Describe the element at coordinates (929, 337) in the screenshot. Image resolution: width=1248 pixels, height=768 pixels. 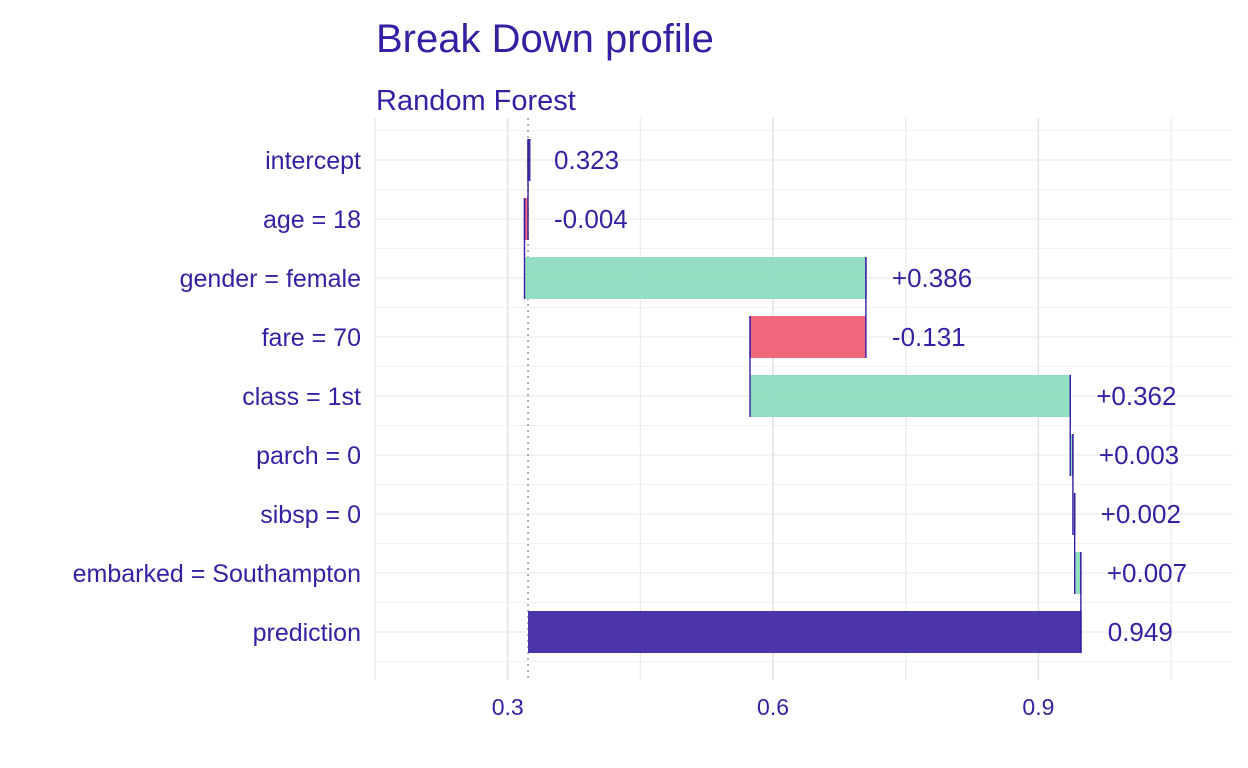
I see `value-label: -0.131` at that location.